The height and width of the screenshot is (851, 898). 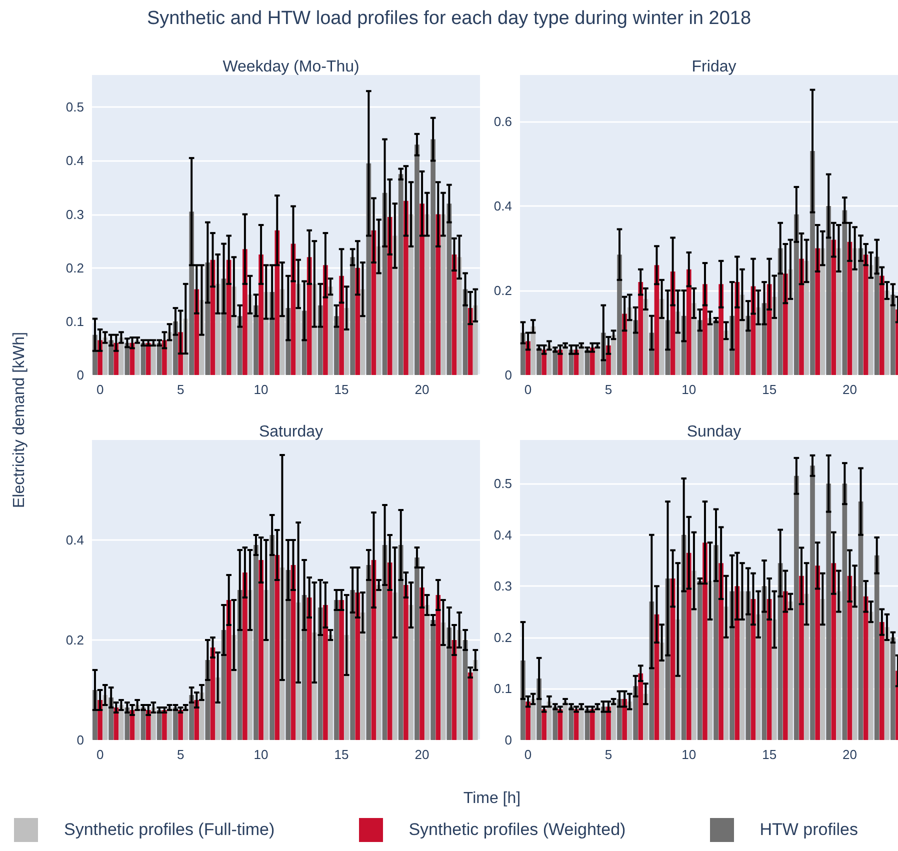 I want to click on y-tick-label: 0.6, so click(x=503, y=121).